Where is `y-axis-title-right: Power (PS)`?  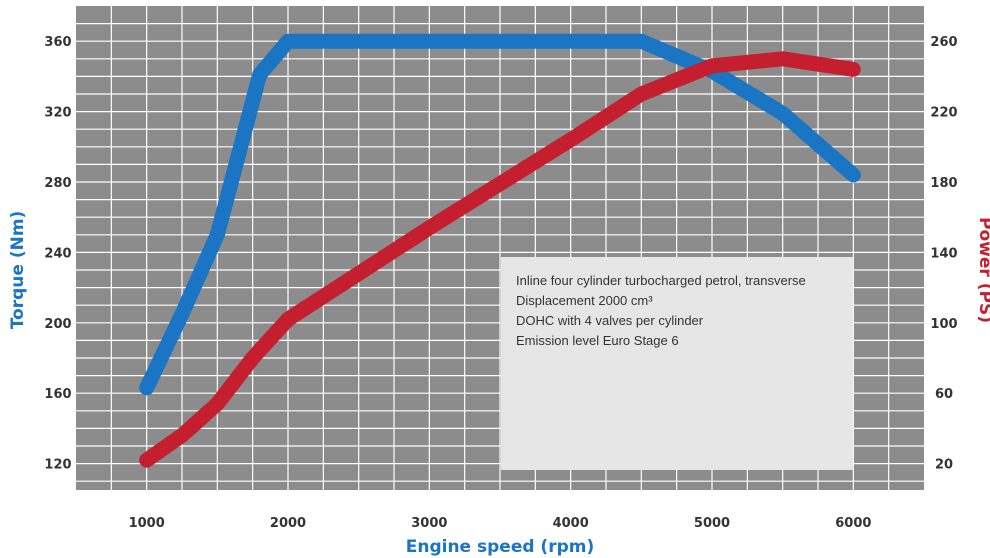
y-axis-title-right: Power (PS) is located at coordinates (982, 270).